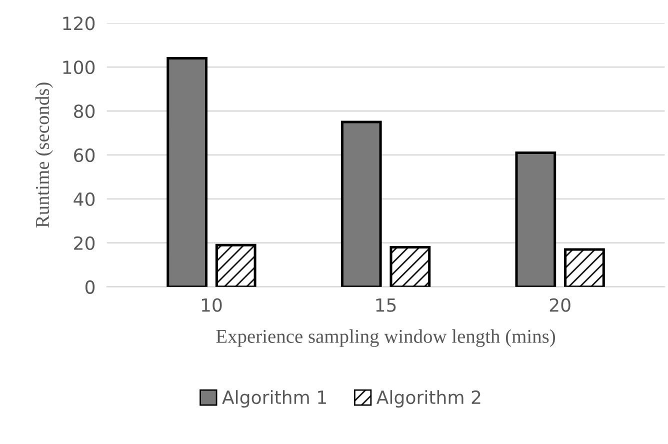  I want to click on legend-label: Algorithm 2, so click(428, 399).